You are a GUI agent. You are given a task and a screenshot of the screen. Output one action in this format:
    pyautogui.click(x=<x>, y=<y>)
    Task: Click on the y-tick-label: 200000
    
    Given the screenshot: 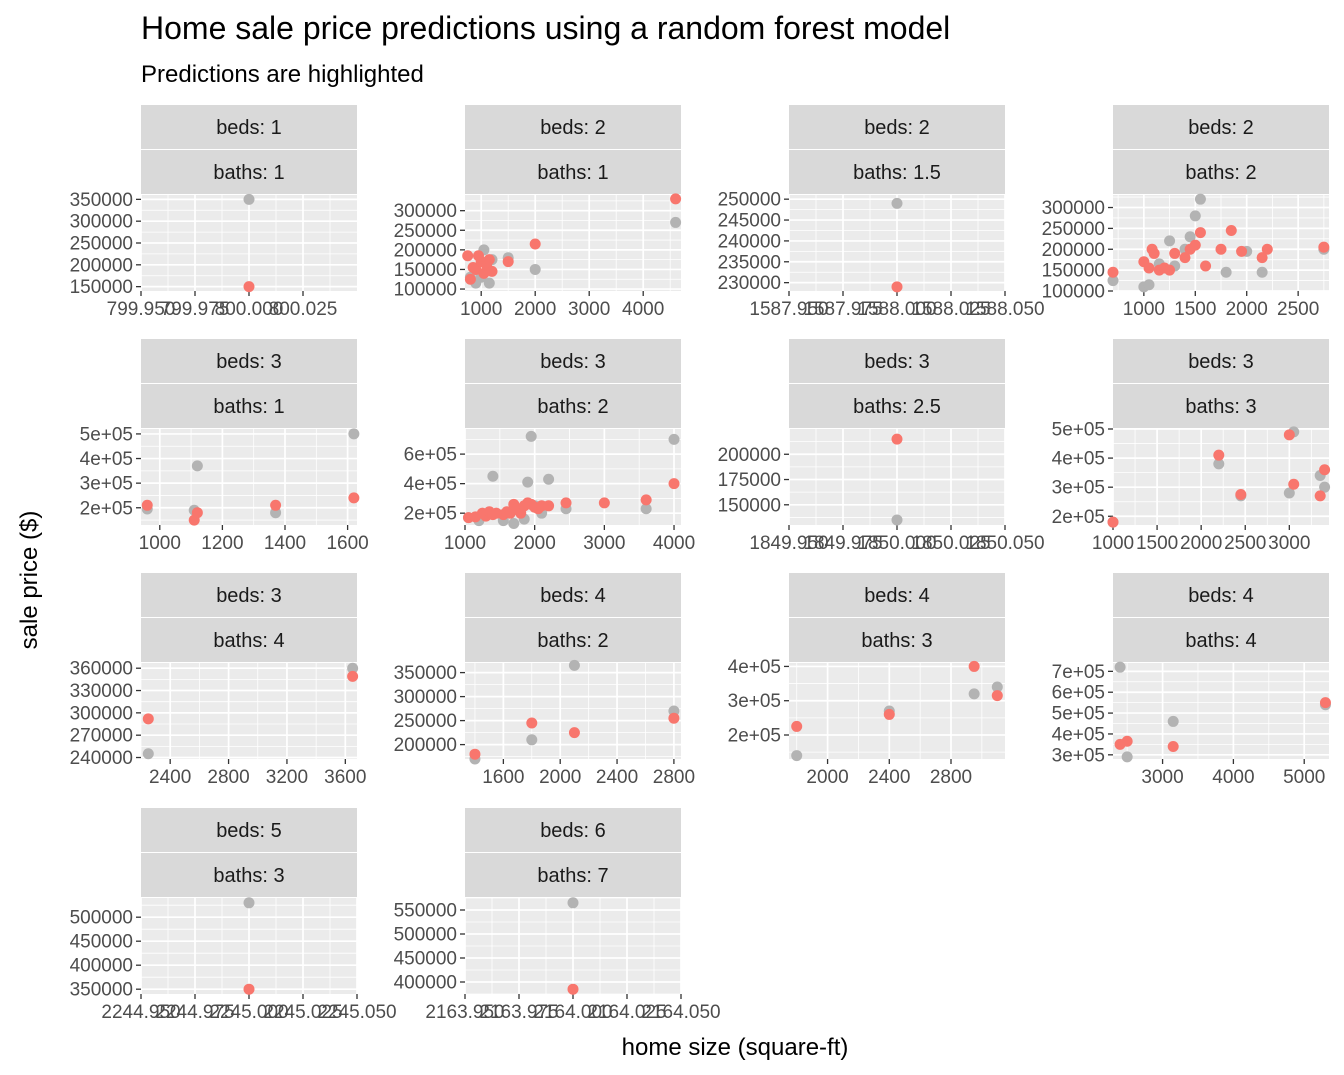 What is the action you would take?
    pyautogui.click(x=425, y=745)
    